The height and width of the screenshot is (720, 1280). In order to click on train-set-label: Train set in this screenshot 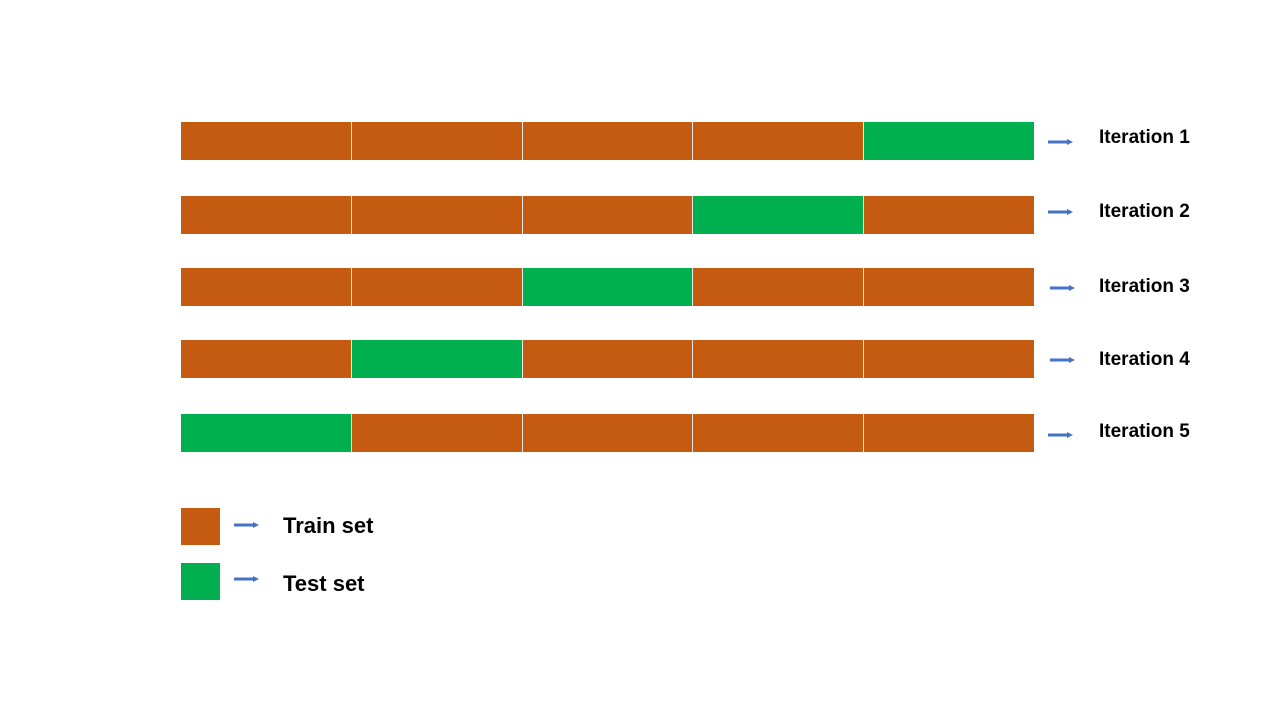, I will do `click(328, 525)`.